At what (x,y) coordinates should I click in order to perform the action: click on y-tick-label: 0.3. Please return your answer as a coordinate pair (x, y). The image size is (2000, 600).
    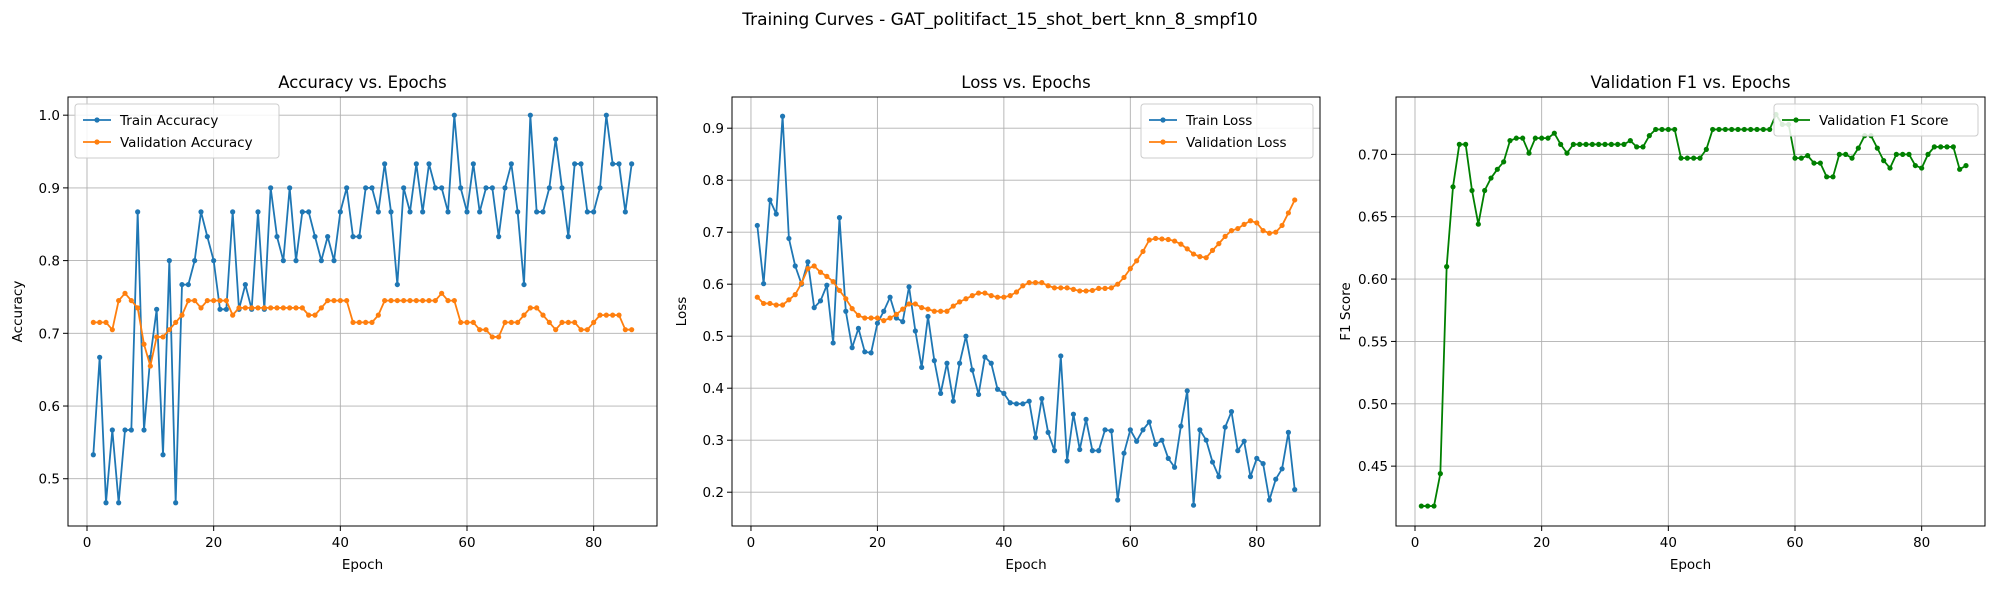
    Looking at the image, I should click on (713, 441).